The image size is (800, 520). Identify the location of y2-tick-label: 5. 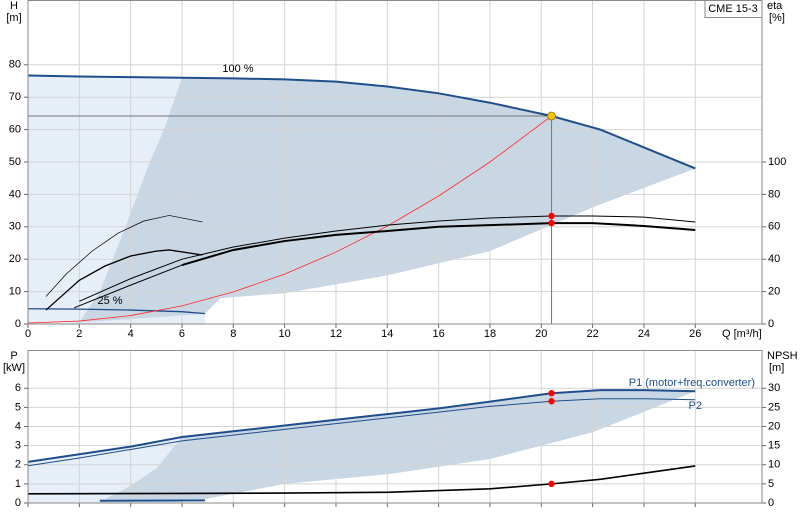
(771, 484).